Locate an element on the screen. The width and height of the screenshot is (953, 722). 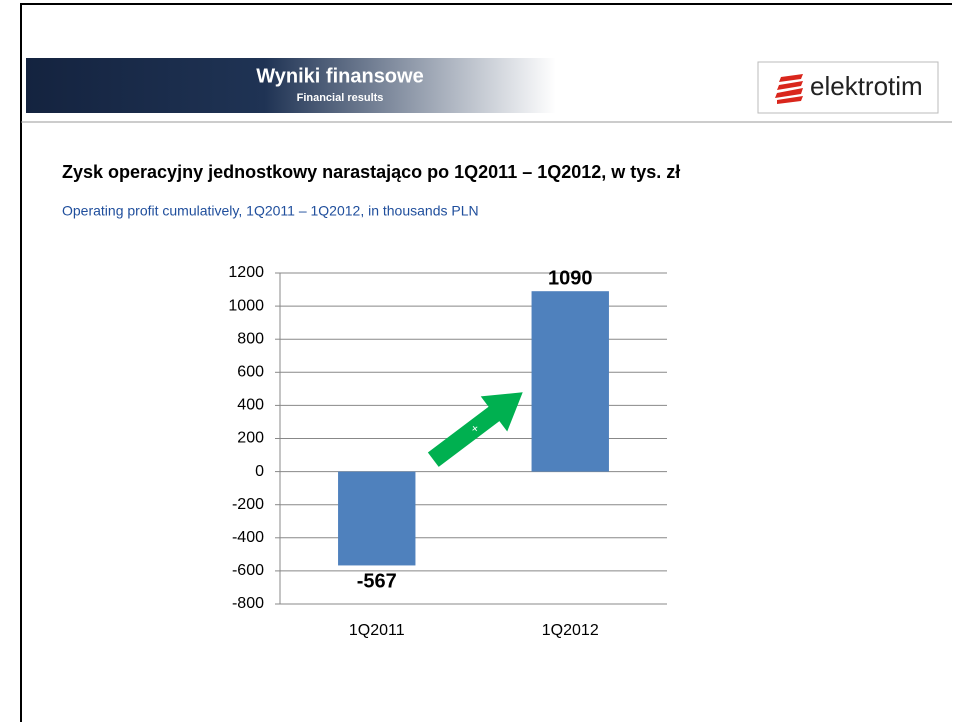
y-tick-label: 1000 is located at coordinates (246, 305).